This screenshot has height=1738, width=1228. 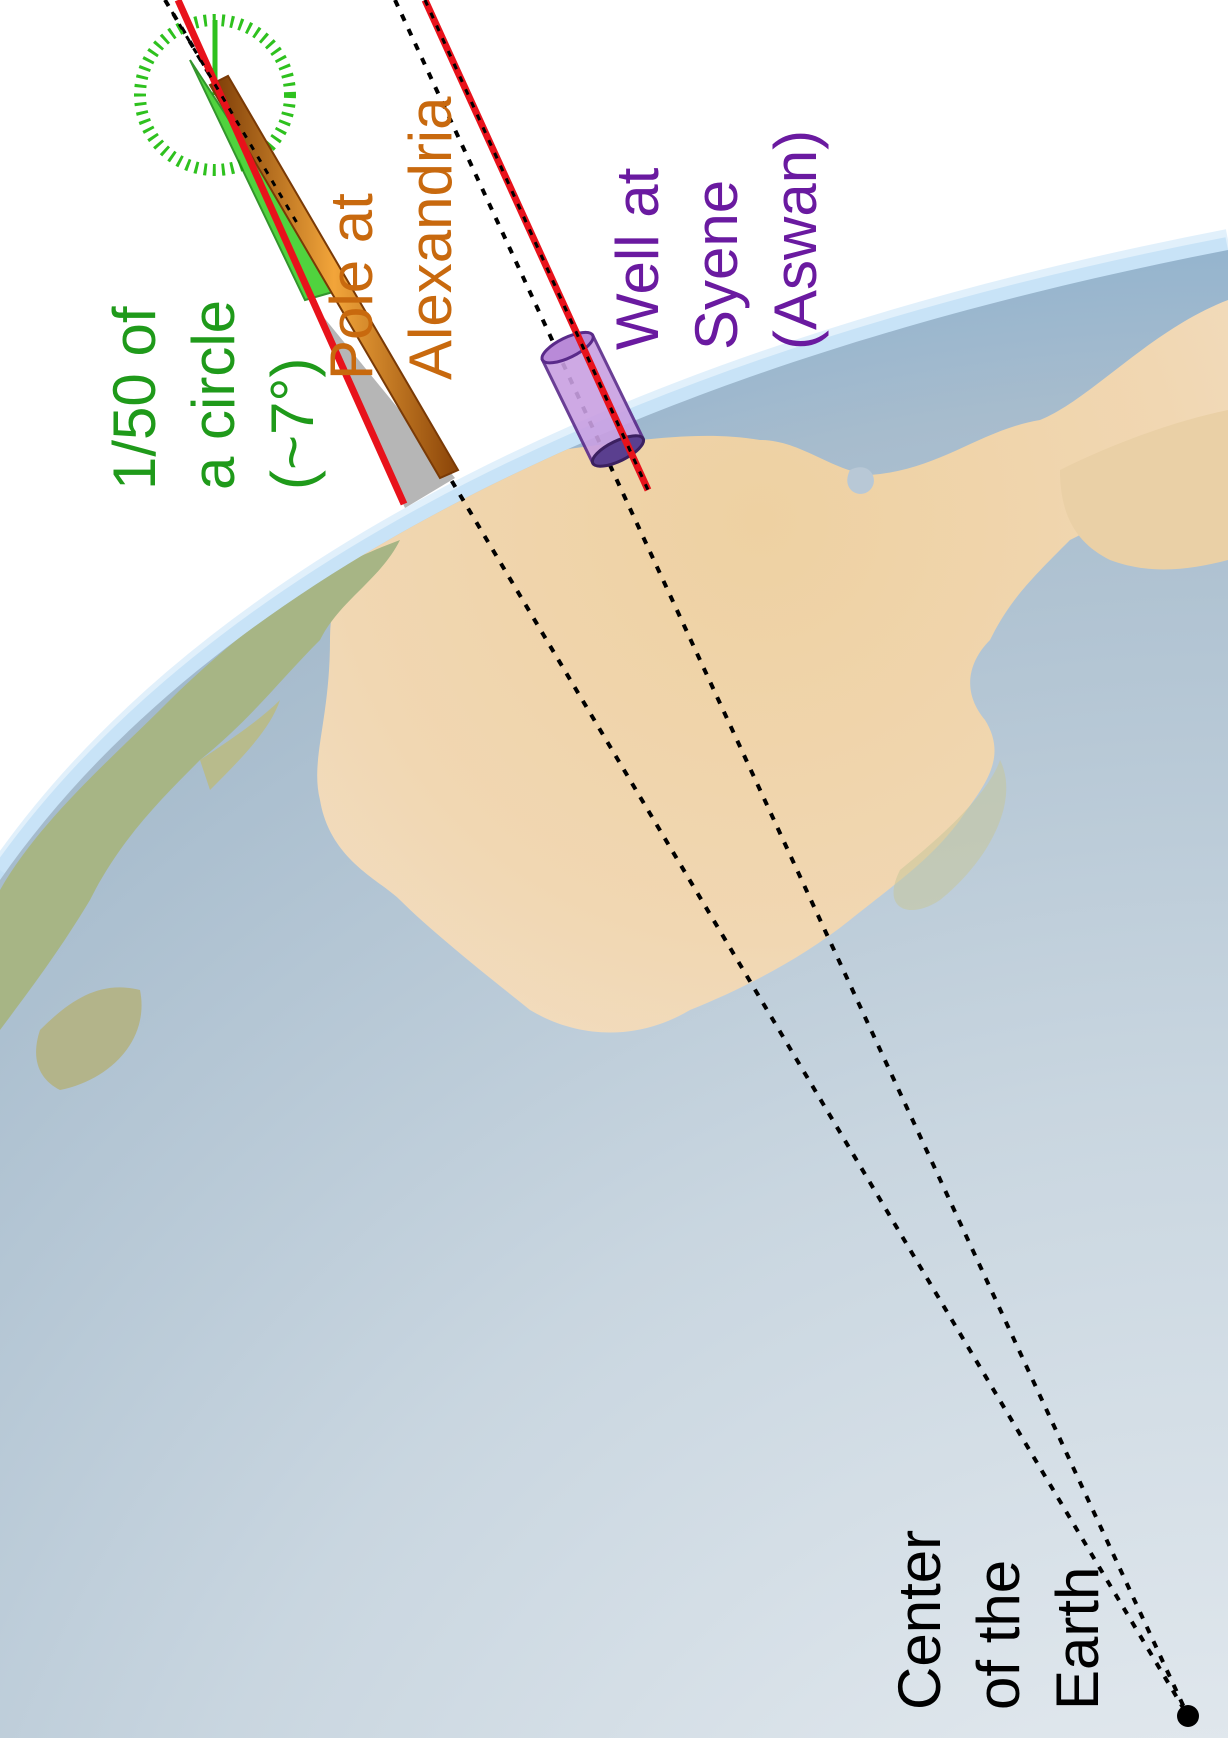 I want to click on sun-rays, so click(x=407, y=253).